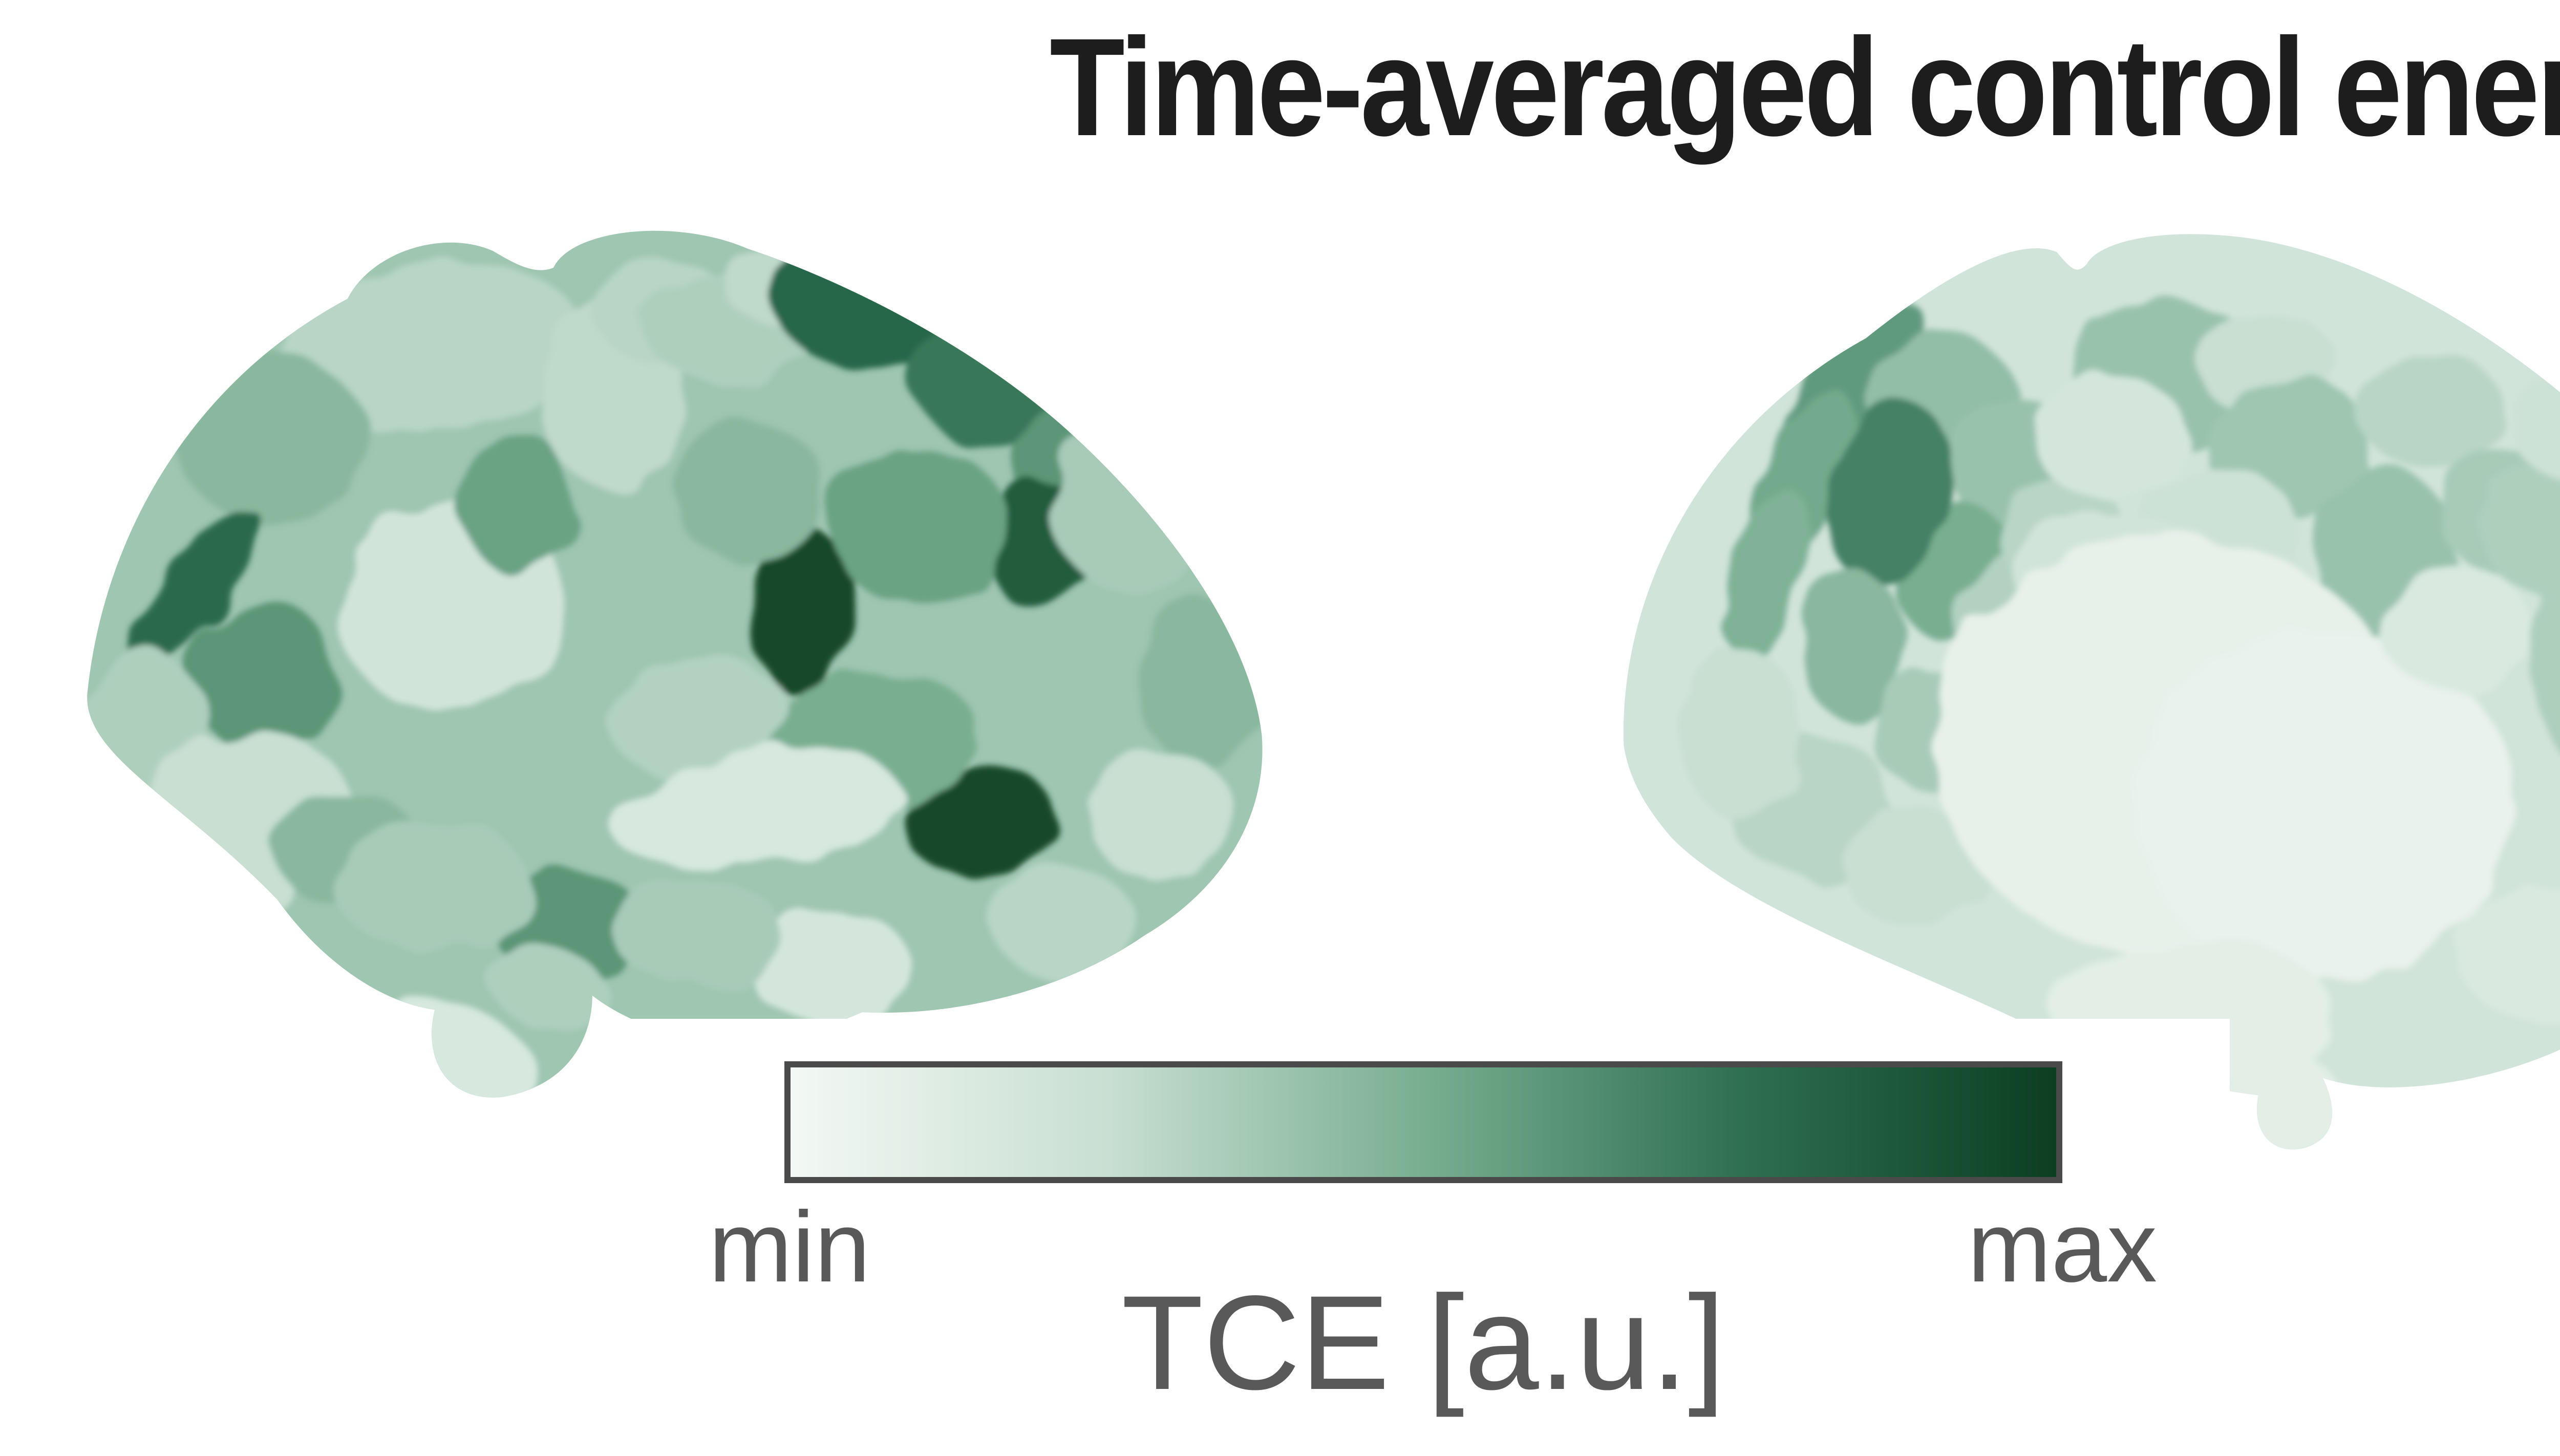 This screenshot has width=2560, height=1456. What do you see at coordinates (1805, 87) in the screenshot?
I see `figure-title: Time-averaged control energy` at bounding box center [1805, 87].